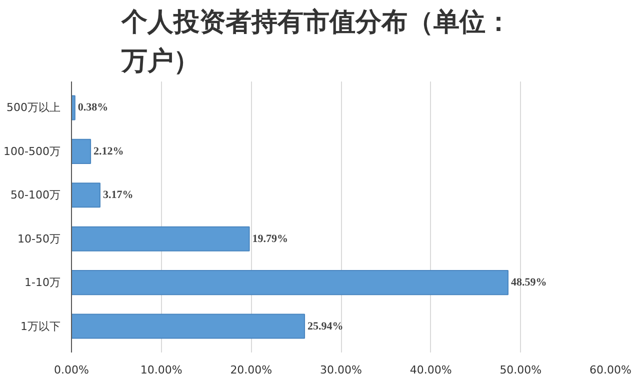 The width and height of the screenshot is (640, 379). Describe the element at coordinates (71, 370) in the screenshot. I see `x-tick-label: 0.00%` at that location.